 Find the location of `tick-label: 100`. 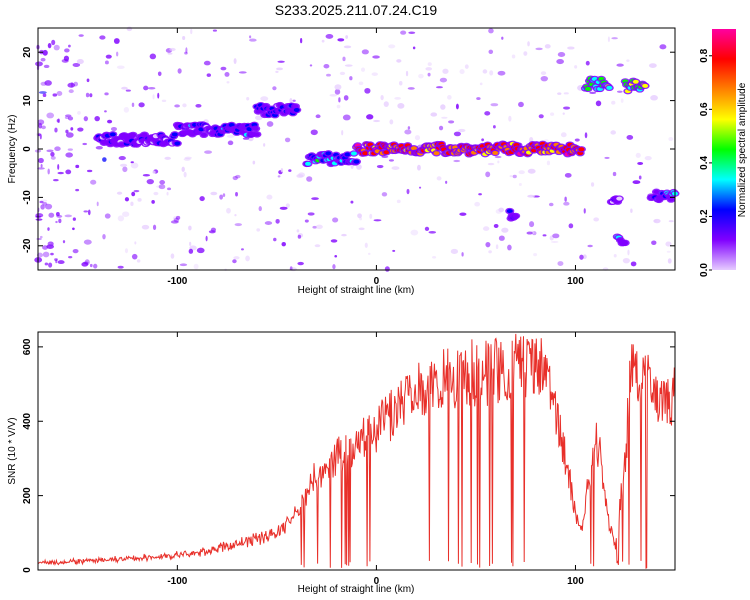

tick-label: 100 is located at coordinates (575, 581).